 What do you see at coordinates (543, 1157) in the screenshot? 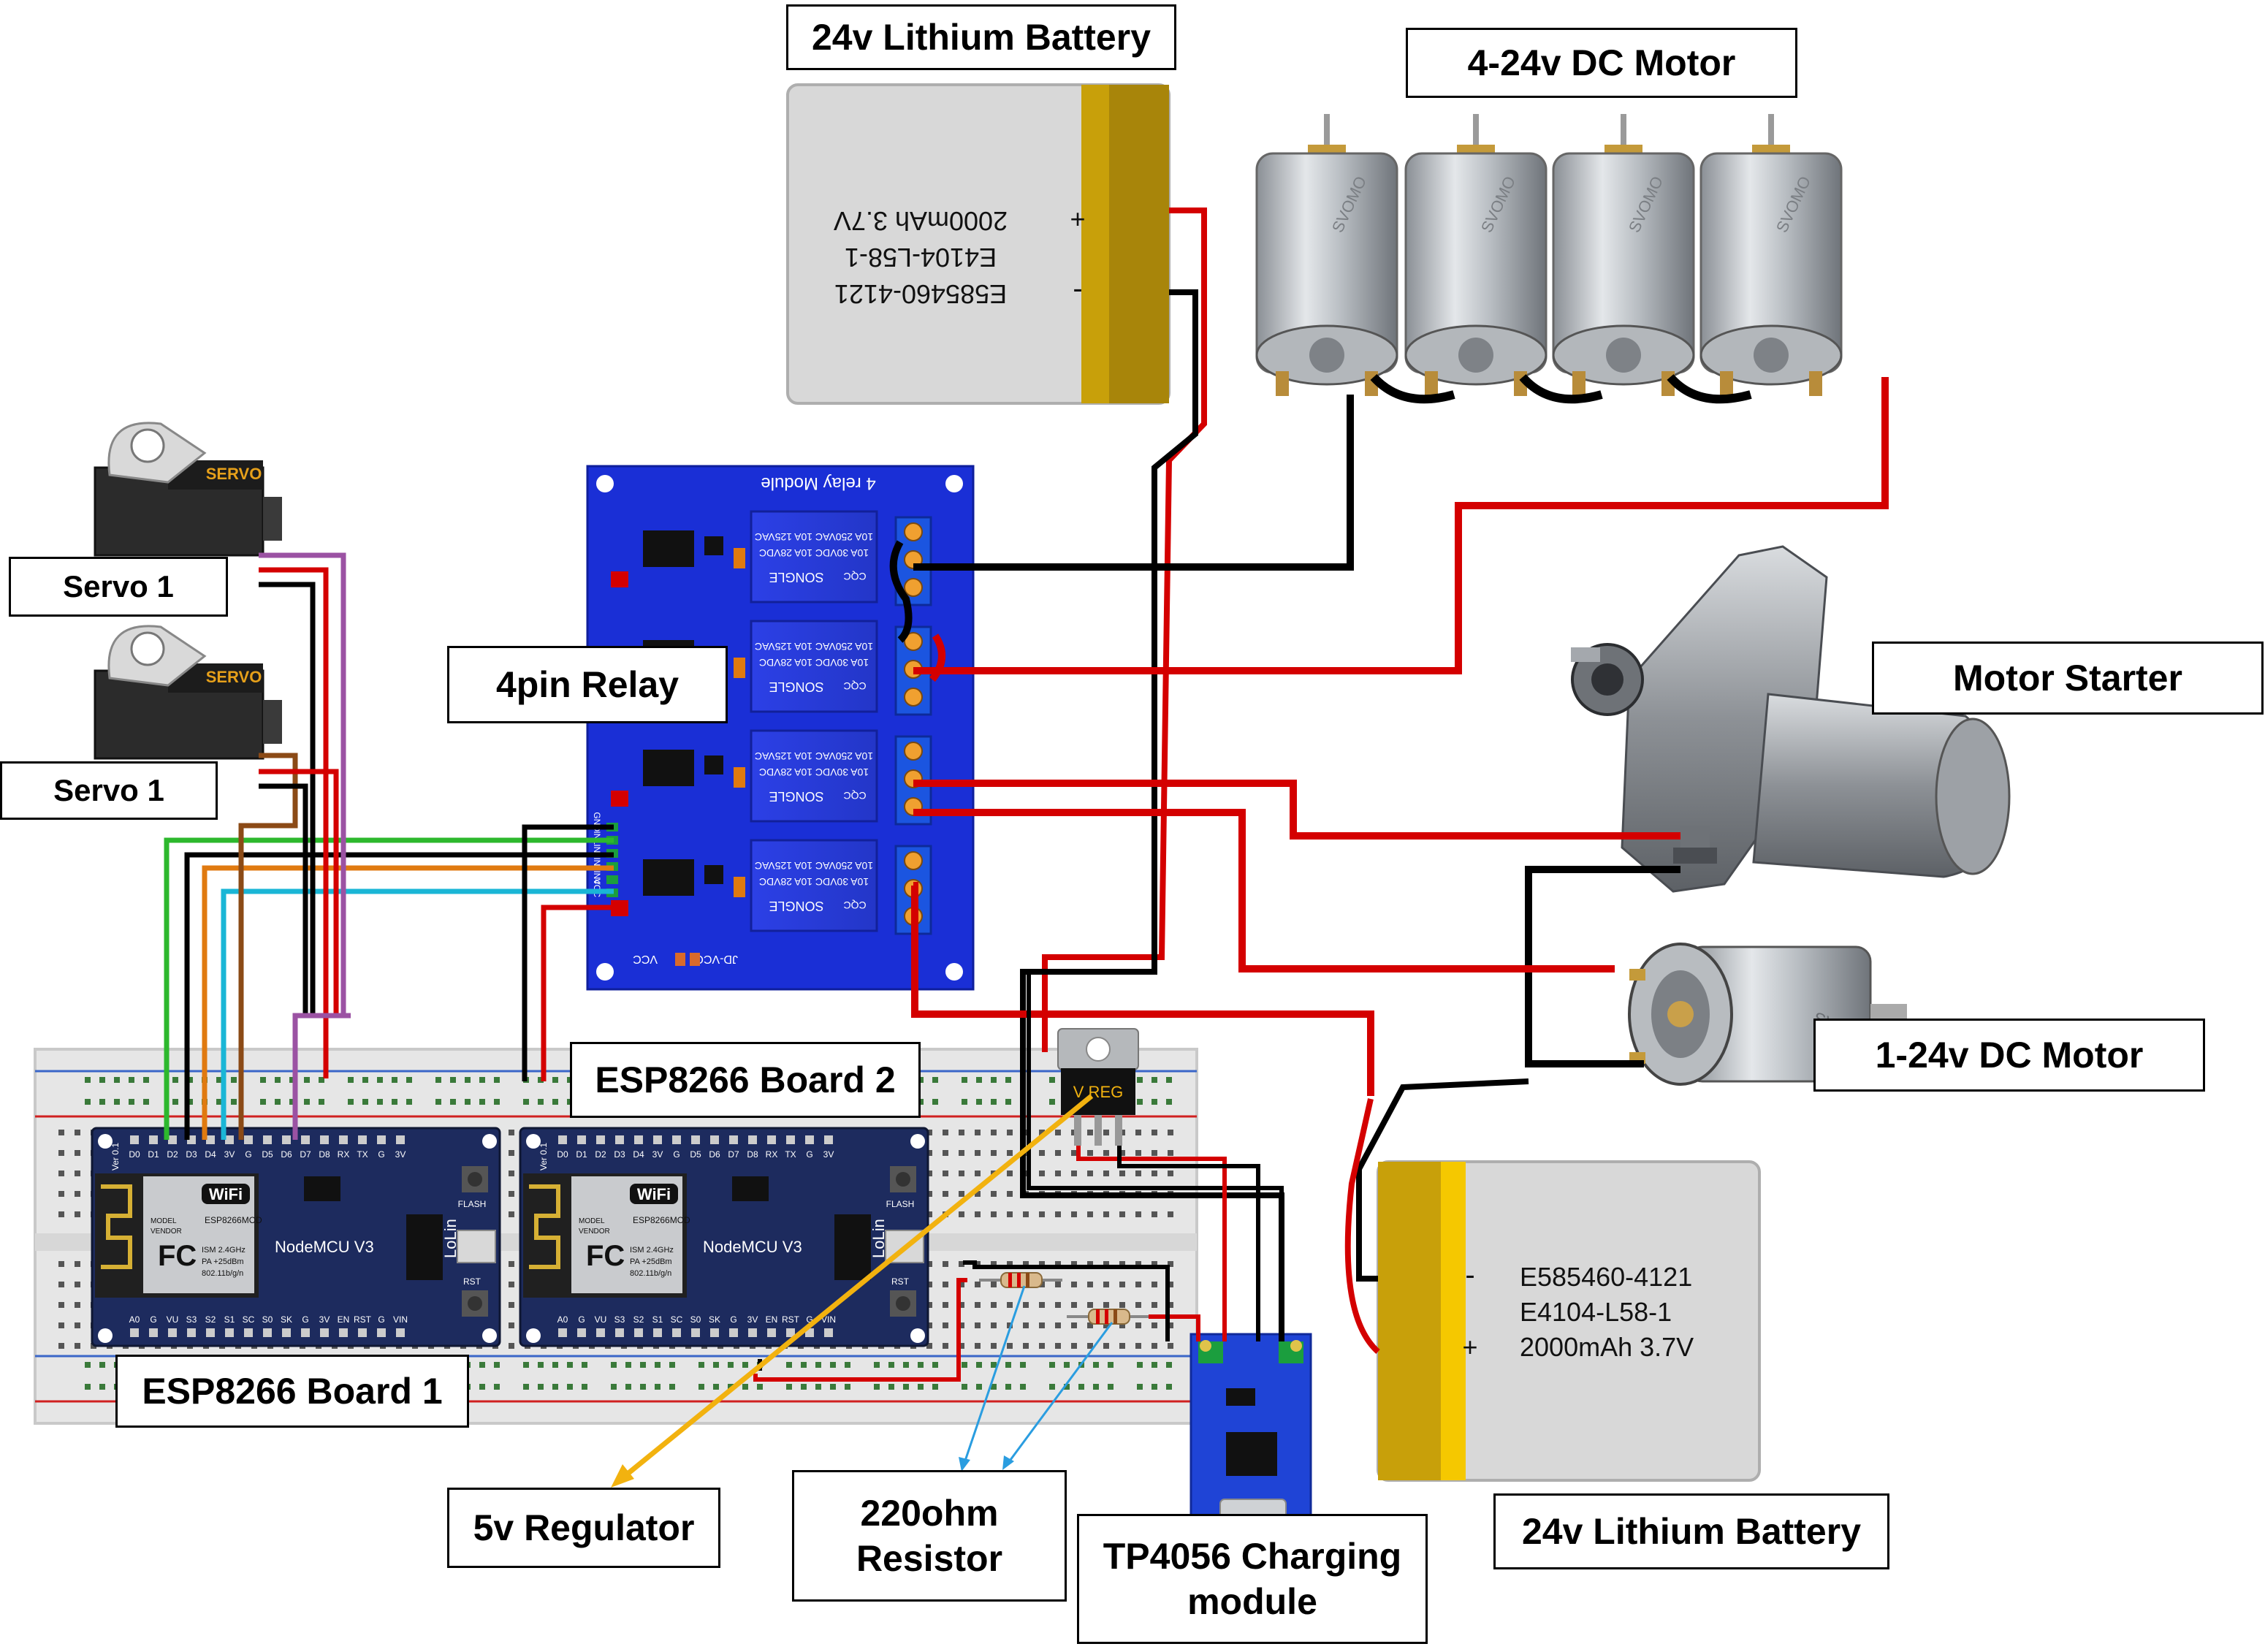
I see `version-text: Ver 0.1` at bounding box center [543, 1157].